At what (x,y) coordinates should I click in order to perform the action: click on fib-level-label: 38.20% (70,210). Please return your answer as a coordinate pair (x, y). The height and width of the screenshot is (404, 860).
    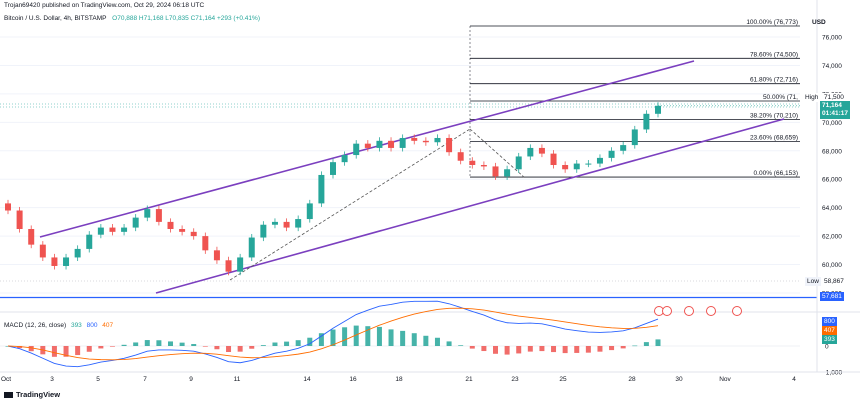
    Looking at the image, I should click on (774, 115).